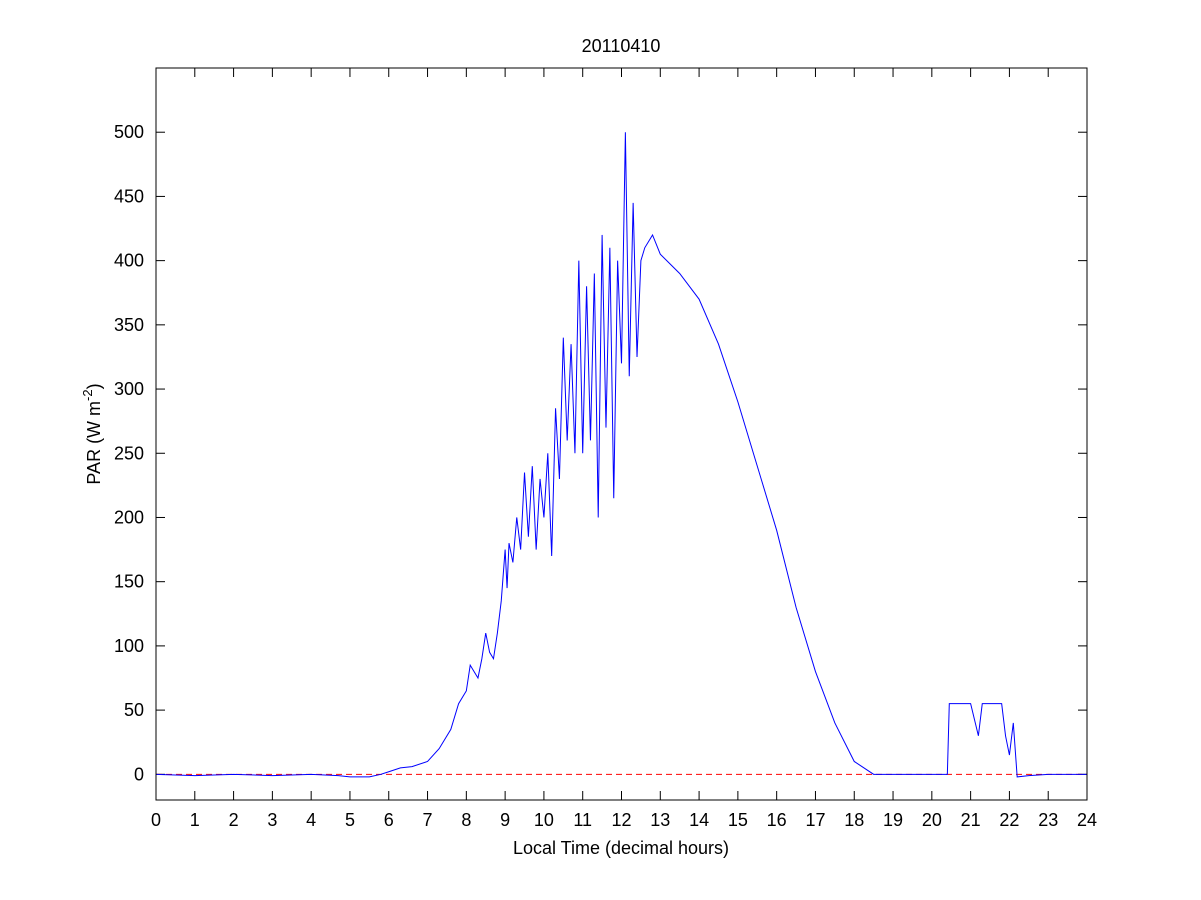  Describe the element at coordinates (660, 820) in the screenshot. I see `x-tick-label: 13` at that location.